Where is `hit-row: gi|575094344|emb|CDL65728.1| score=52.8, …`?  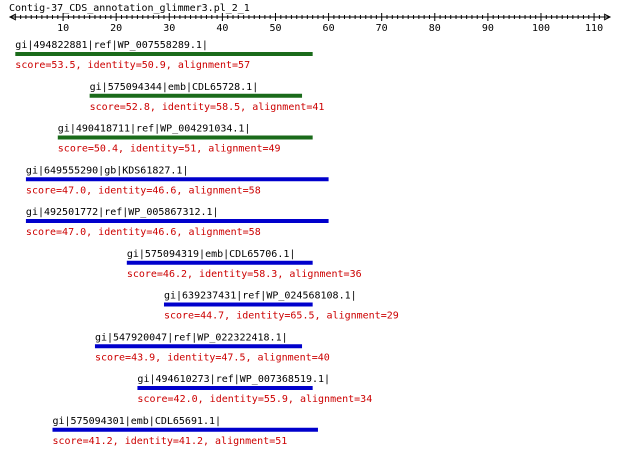 hit-row: gi|575094344|emb|CDL65728.1| score=52.8, … is located at coordinates (207, 97).